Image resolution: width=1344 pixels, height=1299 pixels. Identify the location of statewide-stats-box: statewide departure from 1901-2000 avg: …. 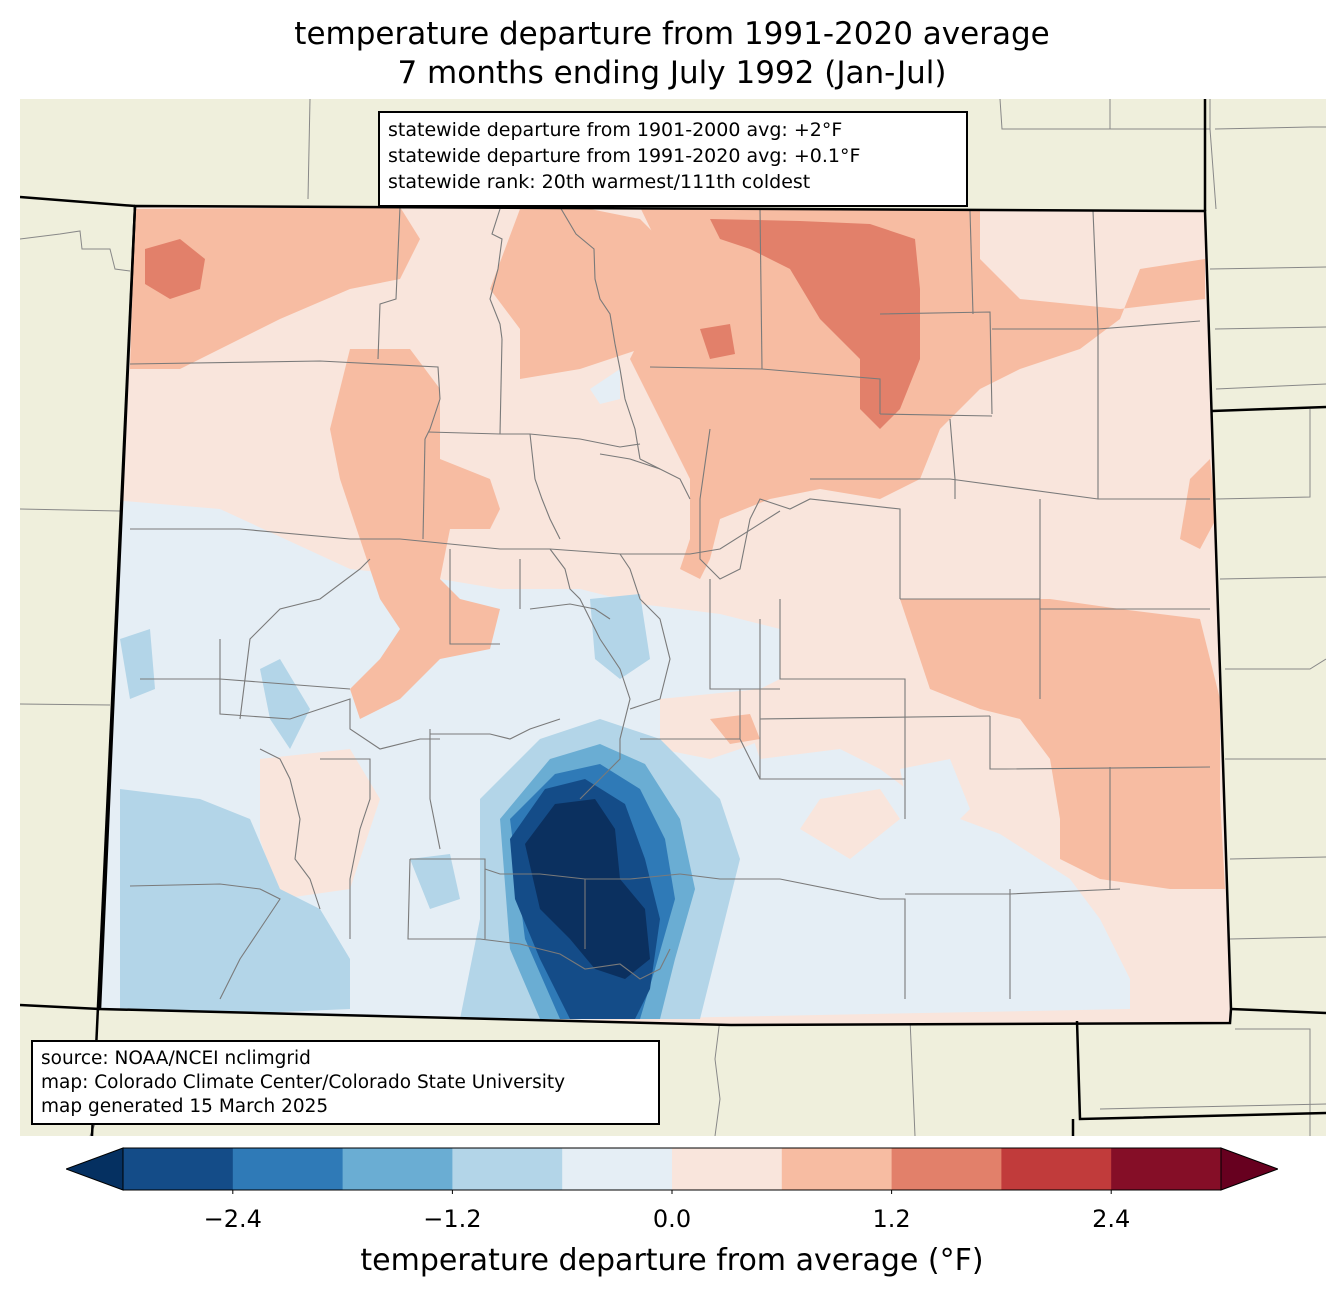
(673, 159).